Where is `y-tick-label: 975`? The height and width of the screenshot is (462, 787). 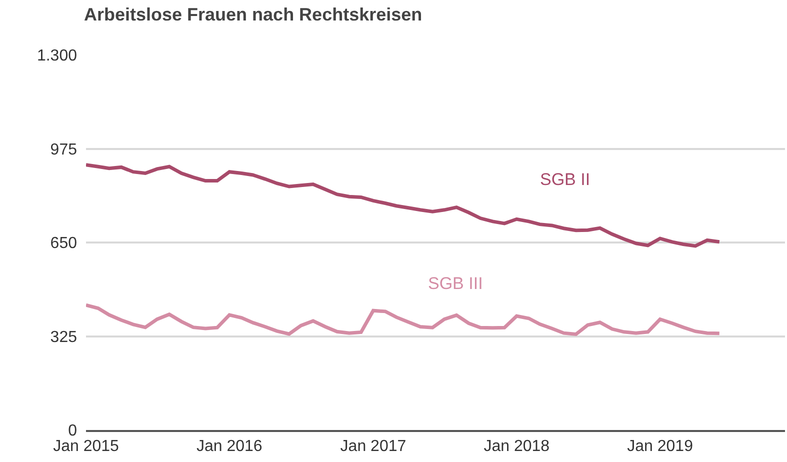
y-tick-label: 975 is located at coordinates (64, 149).